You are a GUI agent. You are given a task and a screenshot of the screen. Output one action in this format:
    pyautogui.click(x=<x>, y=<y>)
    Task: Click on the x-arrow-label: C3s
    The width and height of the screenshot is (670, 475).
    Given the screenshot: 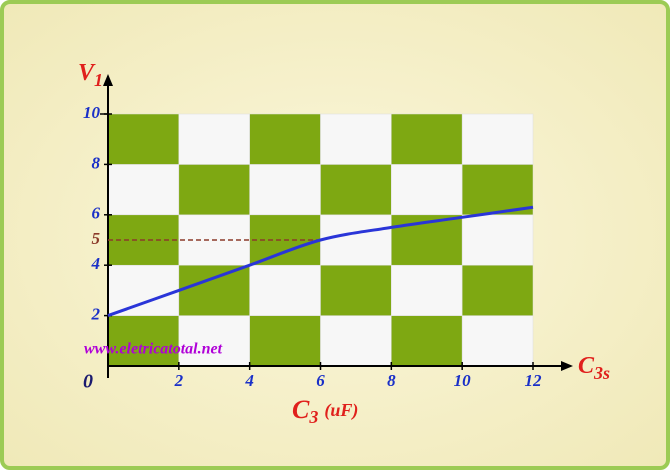 What is the action you would take?
    pyautogui.click(x=594, y=368)
    